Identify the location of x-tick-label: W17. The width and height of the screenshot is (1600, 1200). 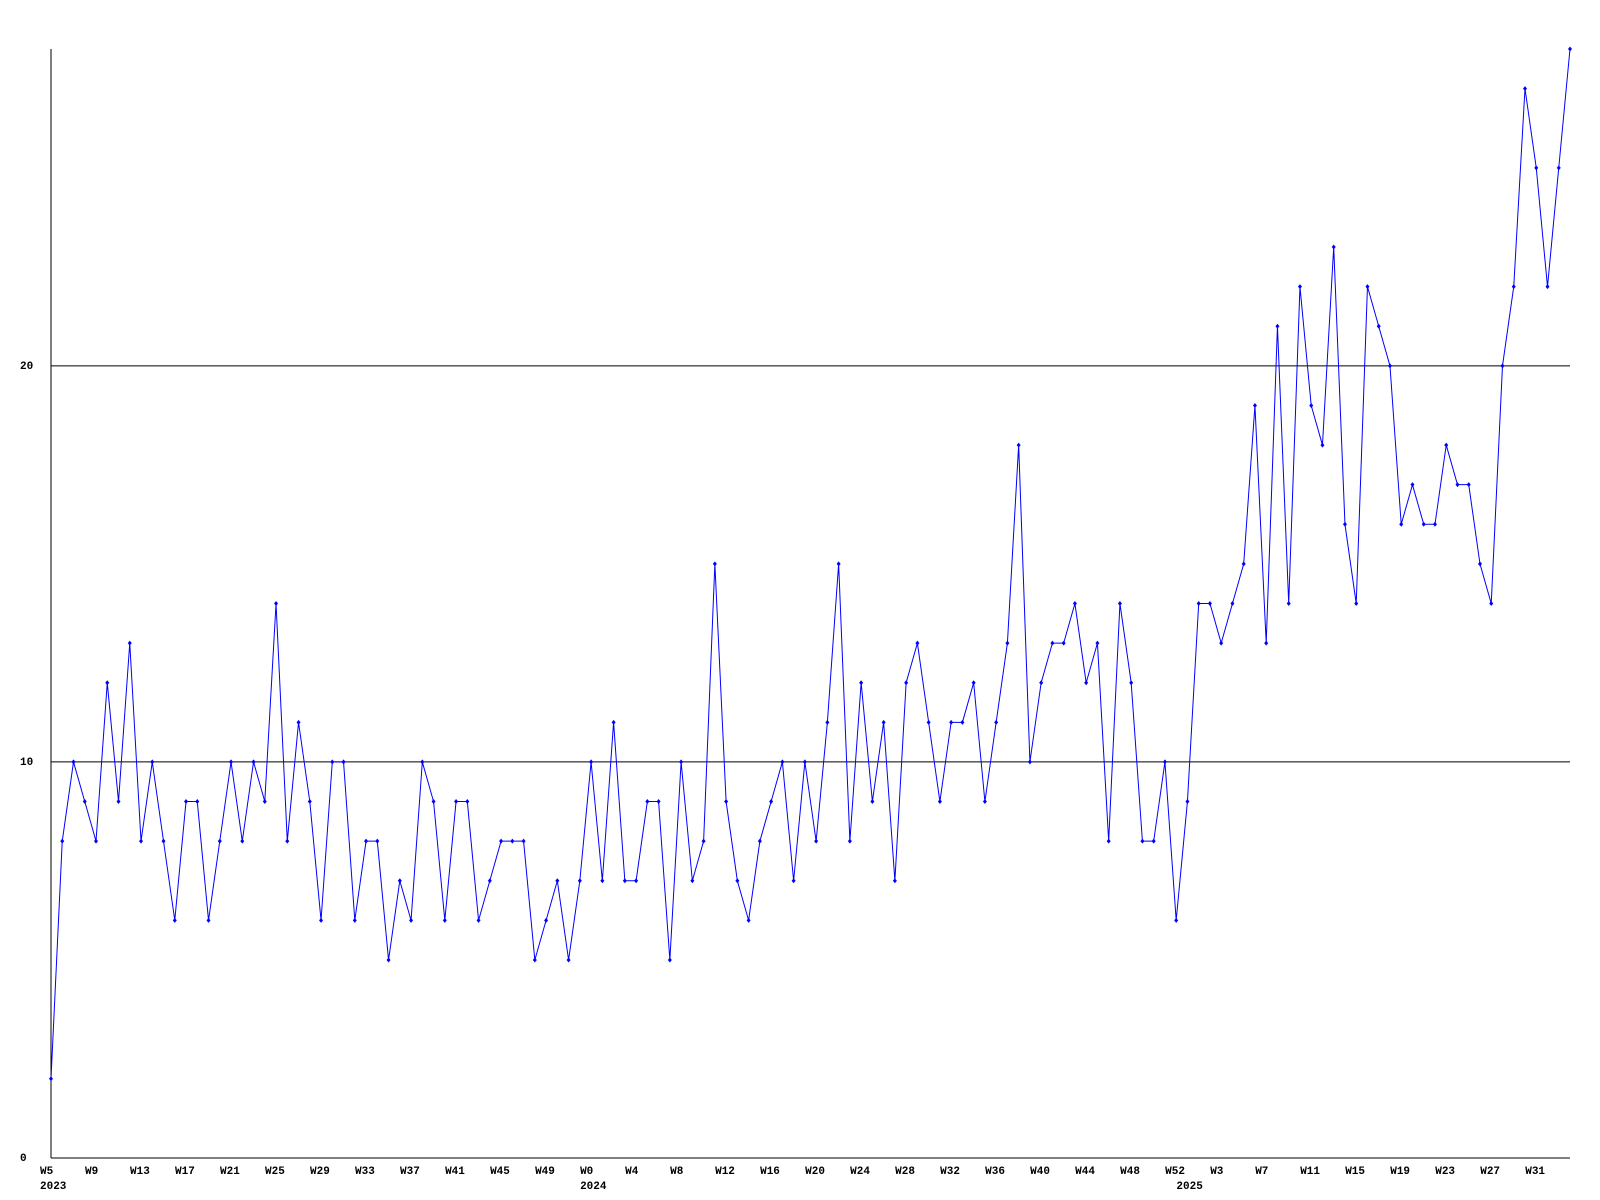
(185, 1172).